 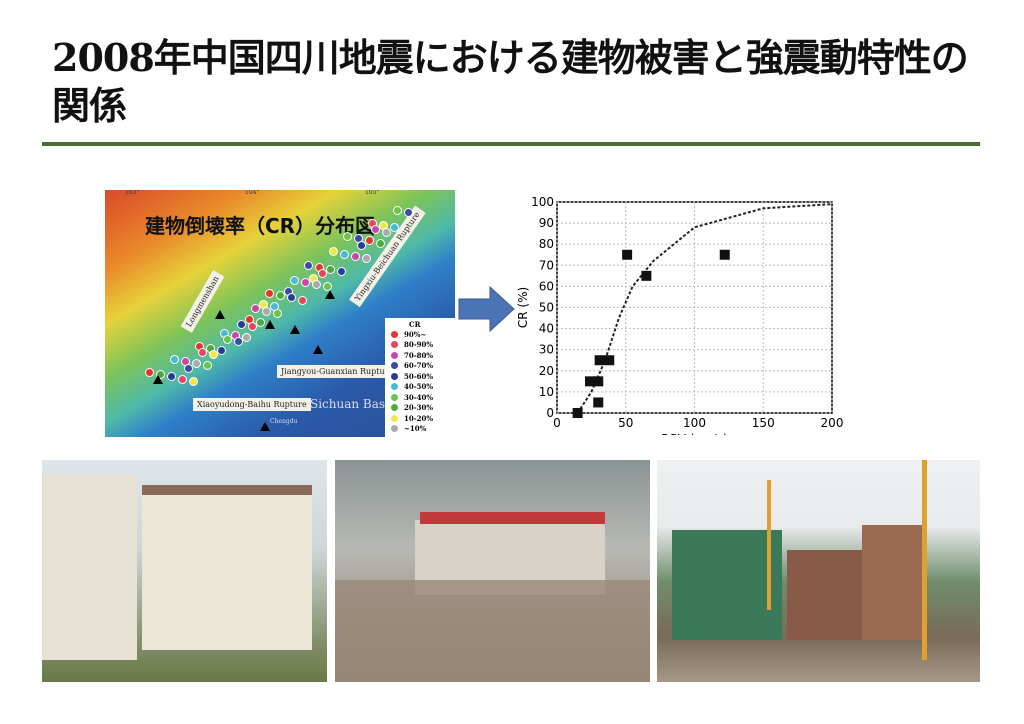 I want to click on x-tick-label: 50, so click(x=625, y=423).